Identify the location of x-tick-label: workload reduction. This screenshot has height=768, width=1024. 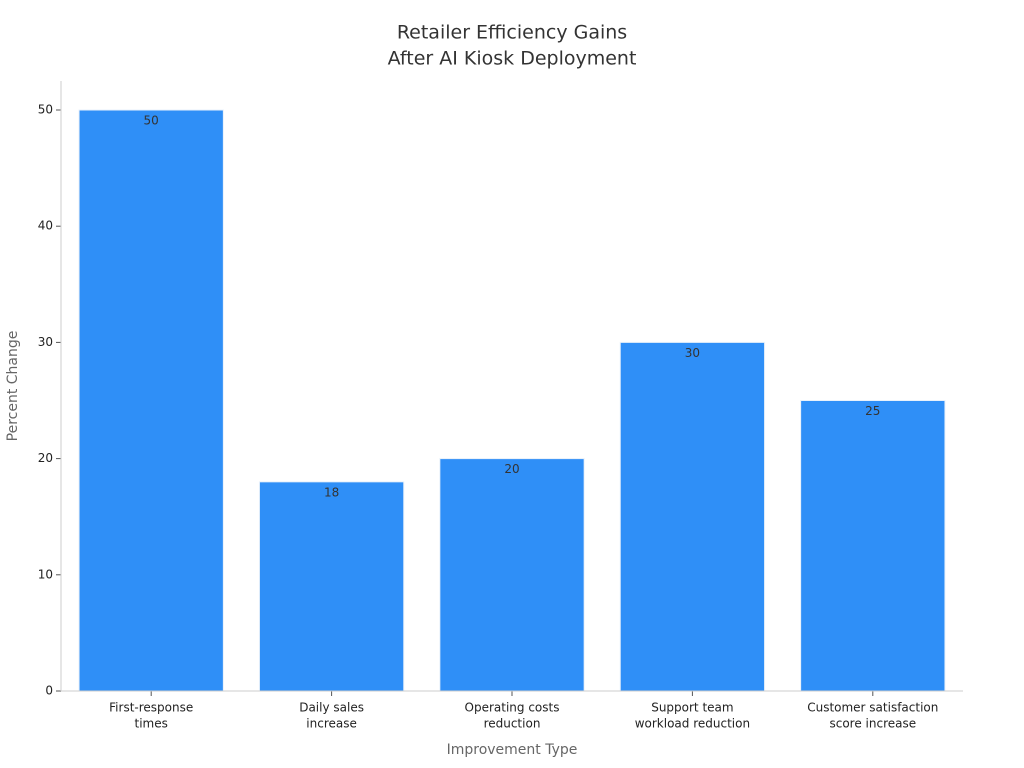
(692, 724).